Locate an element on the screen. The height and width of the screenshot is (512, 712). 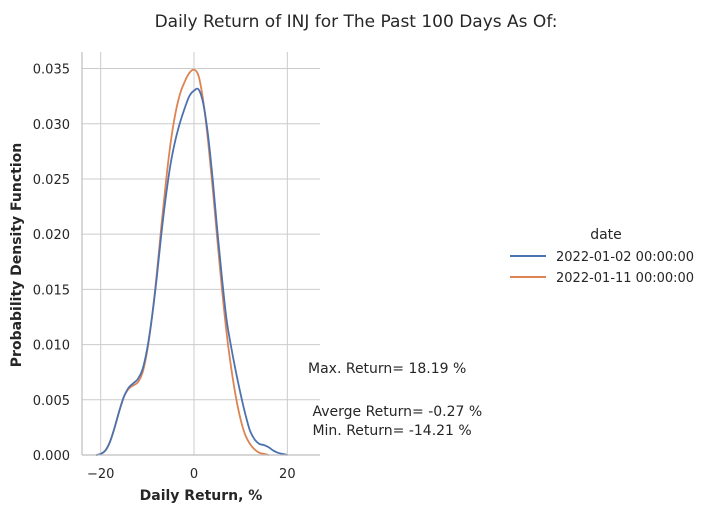
annotation-average-return: Averge Return= -0.27 % is located at coordinates (395, 412).